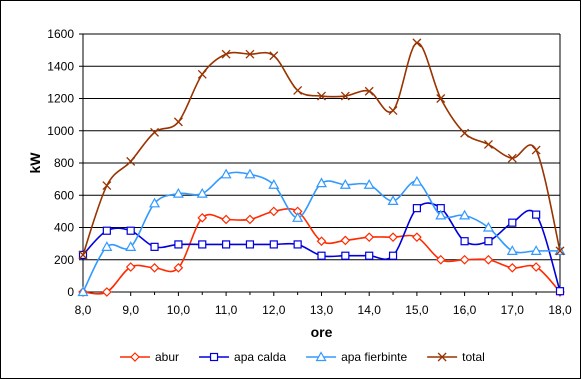 The image size is (581, 379). Describe the element at coordinates (60, 66) in the screenshot. I see `y-tick-label: 1400` at that location.